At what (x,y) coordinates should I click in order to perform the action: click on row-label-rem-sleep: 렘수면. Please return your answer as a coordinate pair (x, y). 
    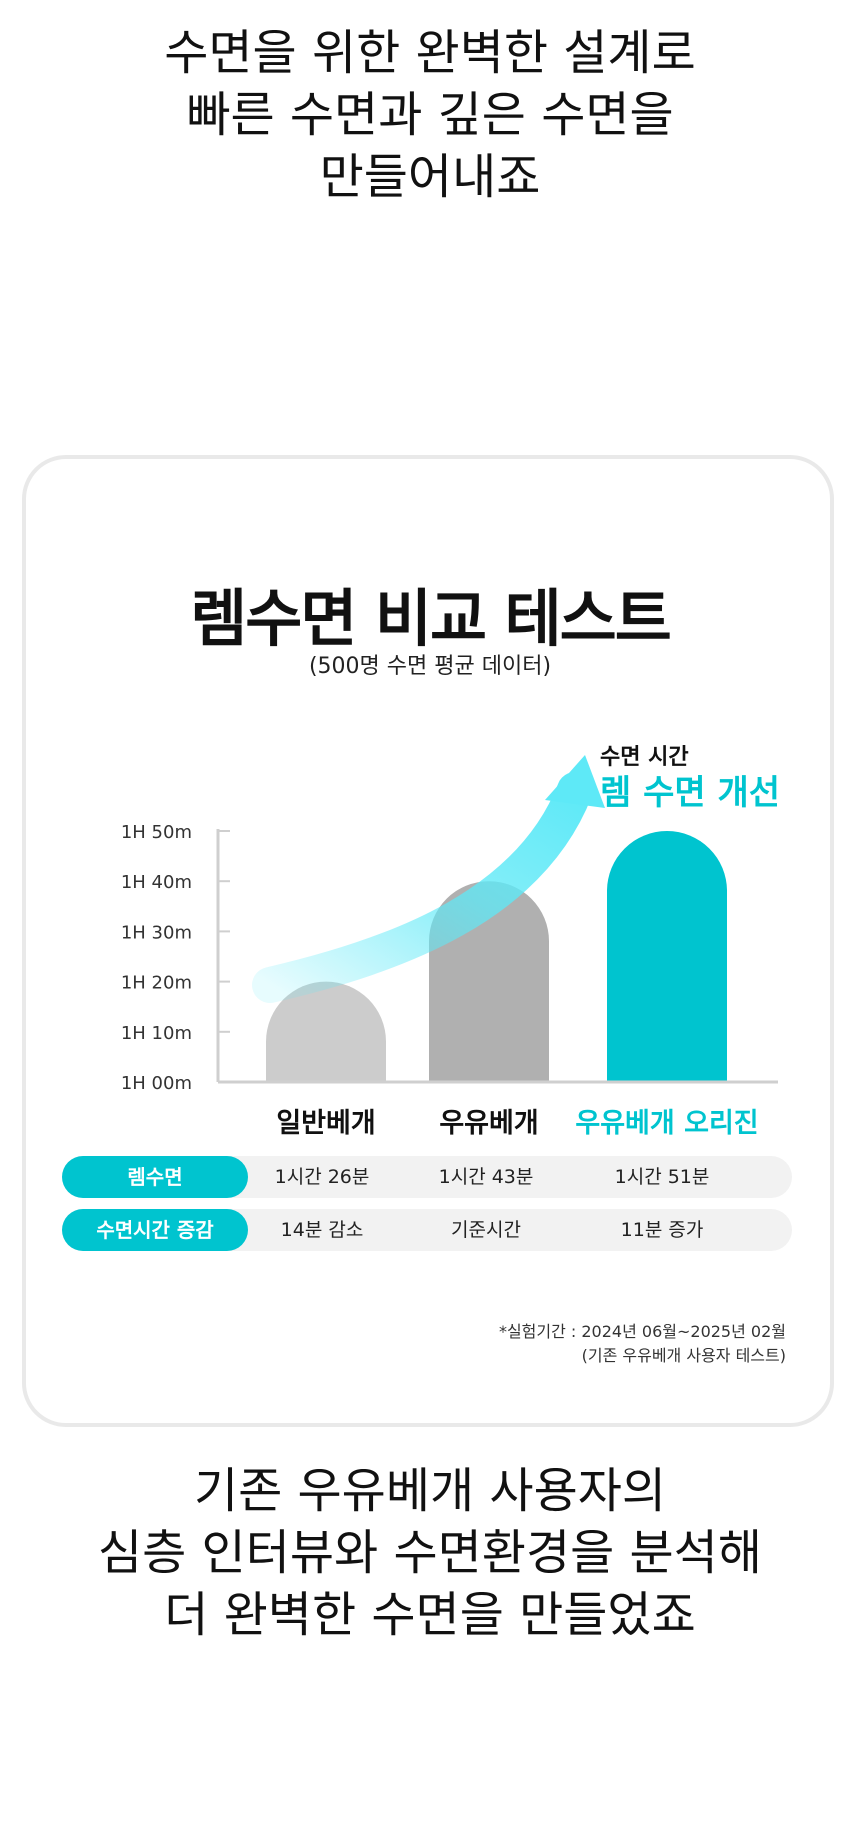
    Looking at the image, I should click on (155, 1177).